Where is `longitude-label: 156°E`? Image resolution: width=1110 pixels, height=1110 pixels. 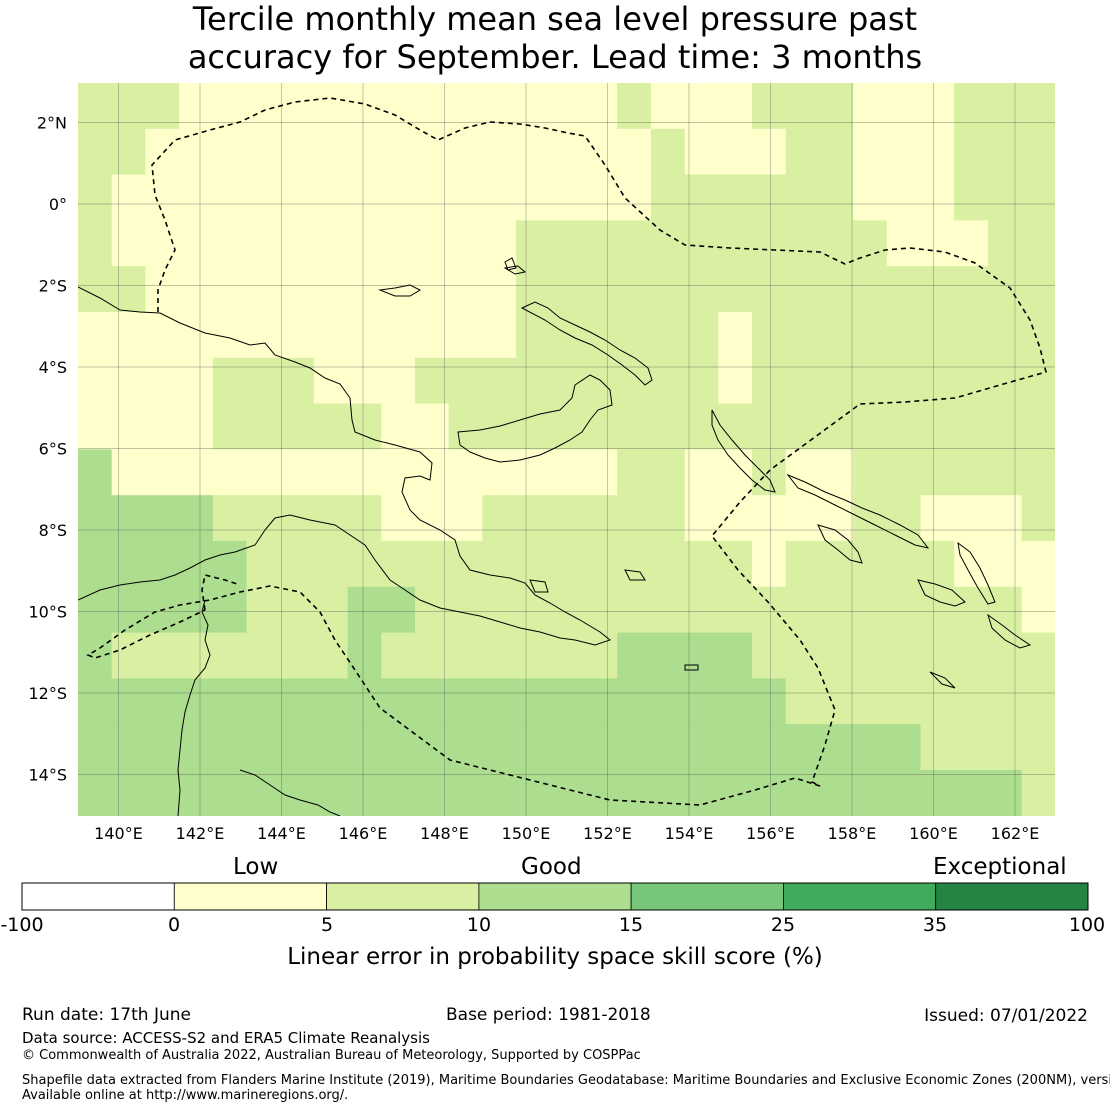
longitude-label: 156°E is located at coordinates (770, 833).